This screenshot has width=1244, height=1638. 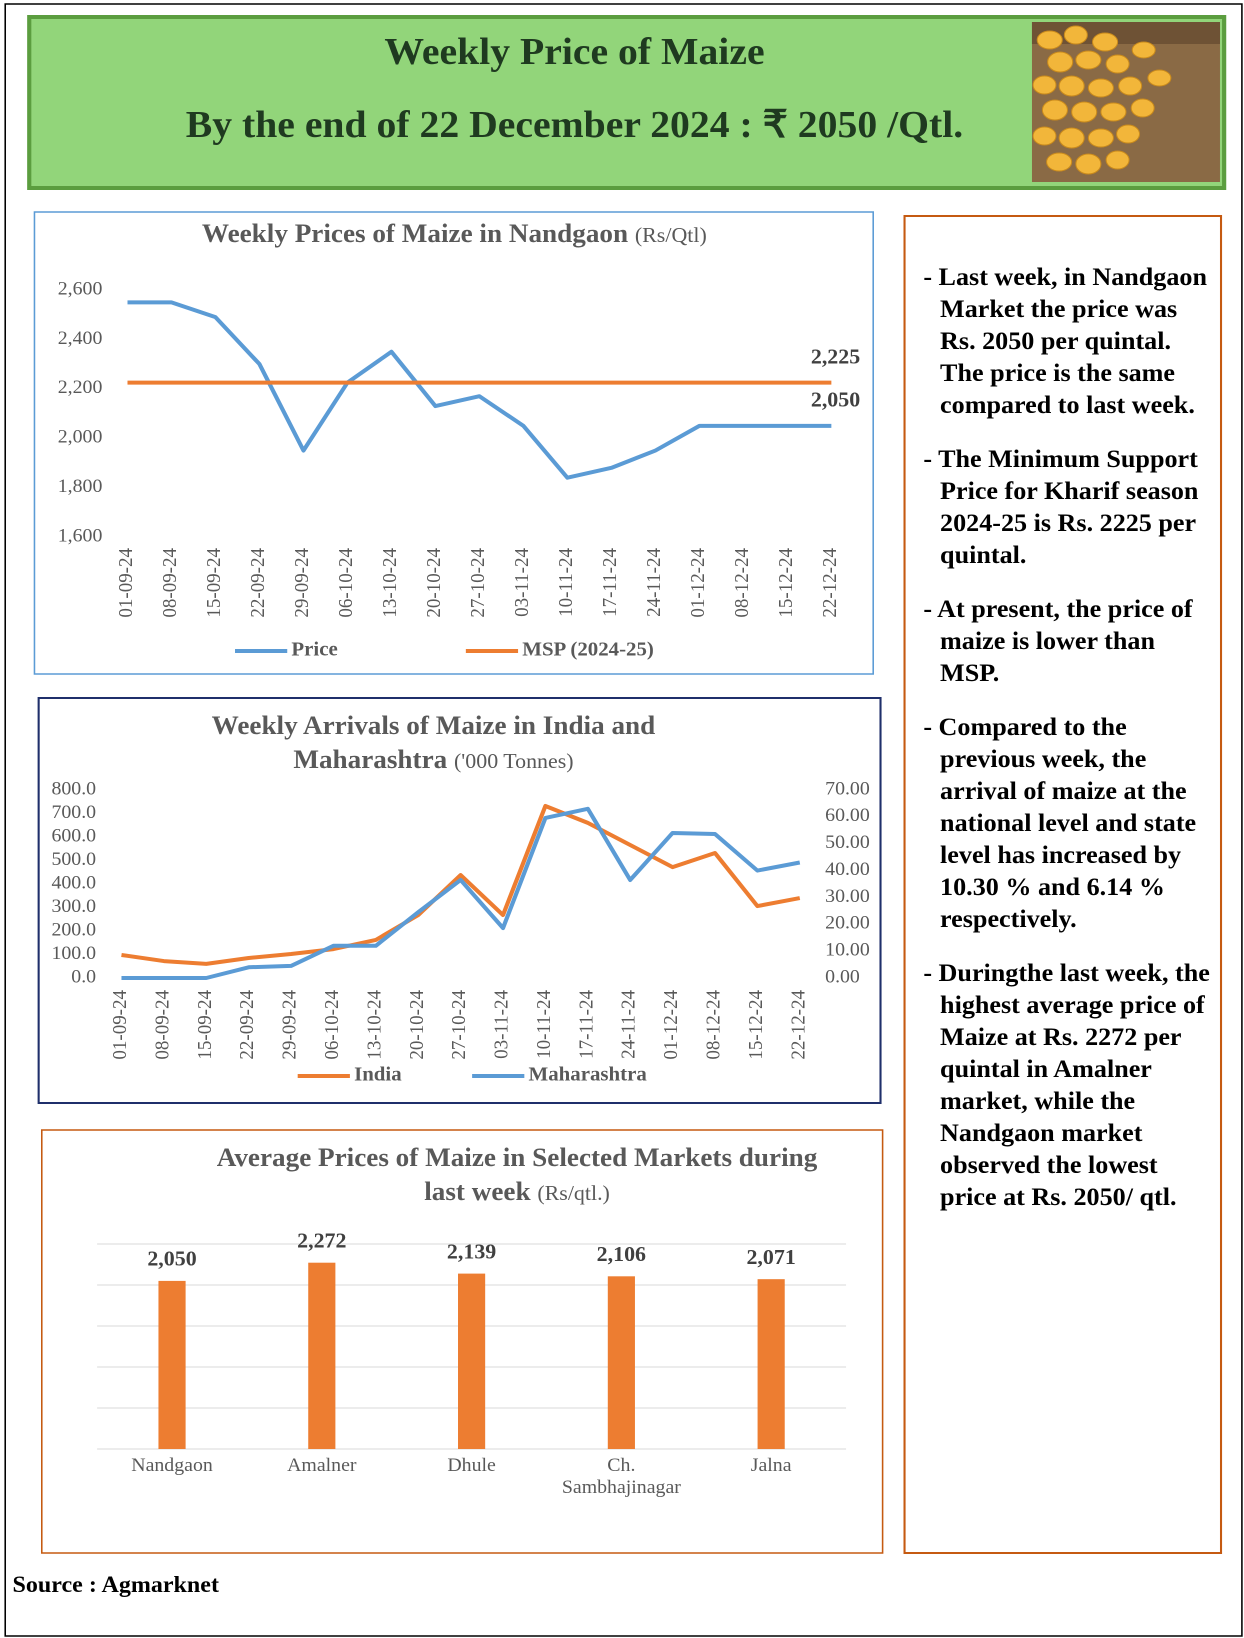 I want to click on unit: (Rs/Qtl), so click(x=670, y=235).